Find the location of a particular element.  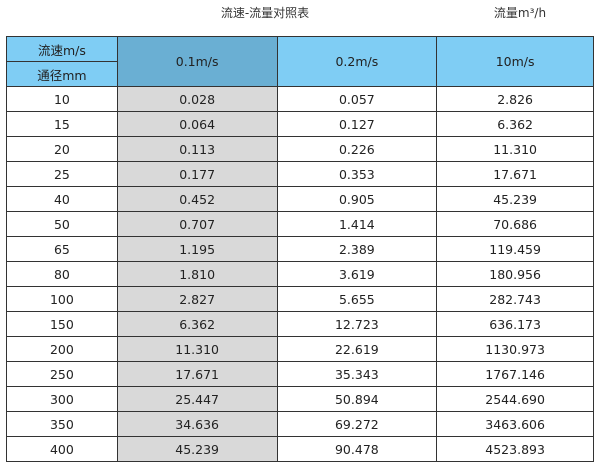

diameter-header: 通径mm is located at coordinates (62, 74).